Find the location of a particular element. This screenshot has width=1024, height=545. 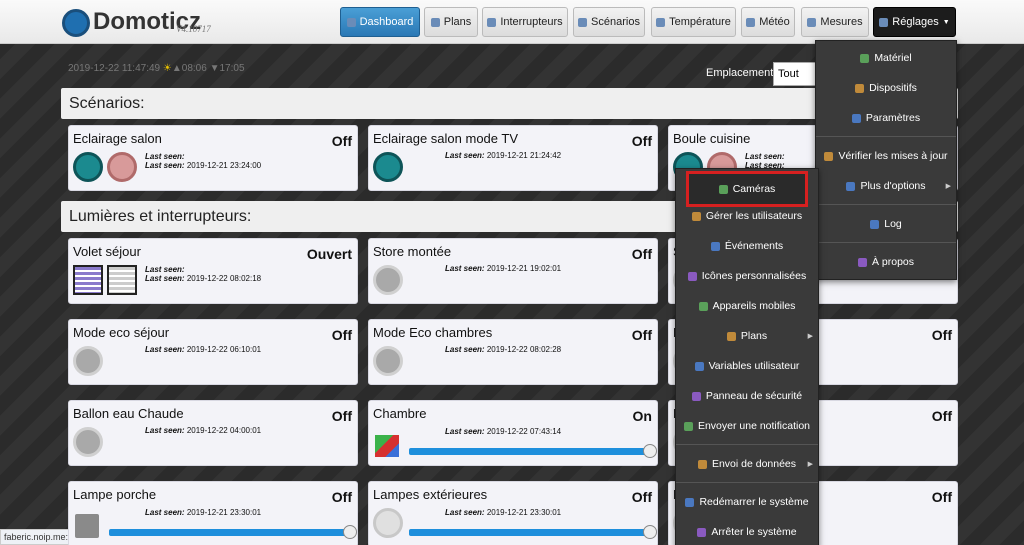

nav-button: Réglages ▼ is located at coordinates (914, 22).